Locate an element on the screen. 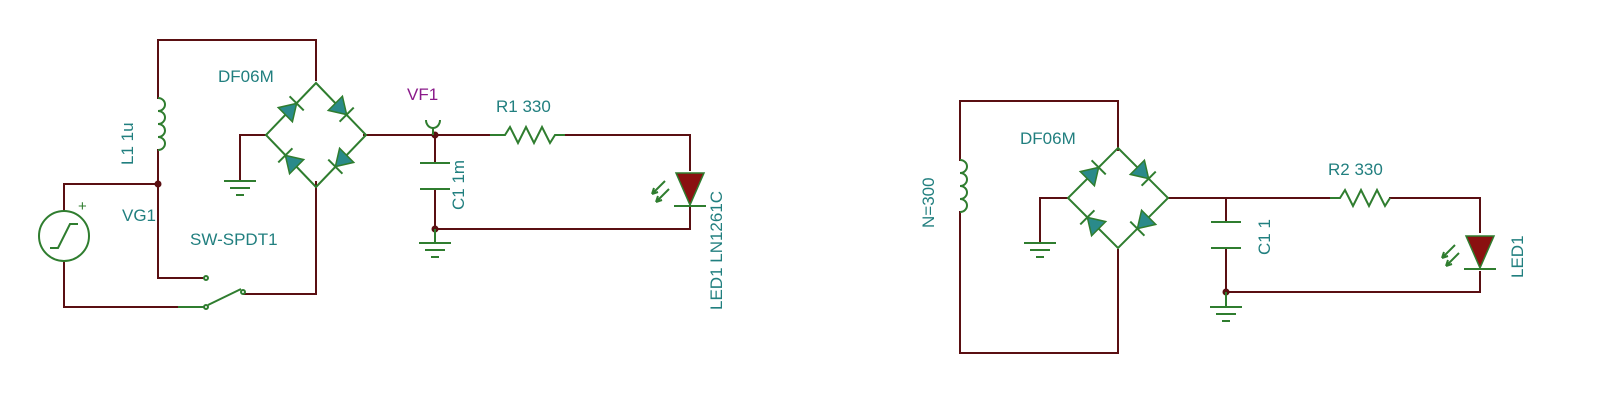 The image size is (1600, 401). source-polarity-plus: + is located at coordinates (82, 206).